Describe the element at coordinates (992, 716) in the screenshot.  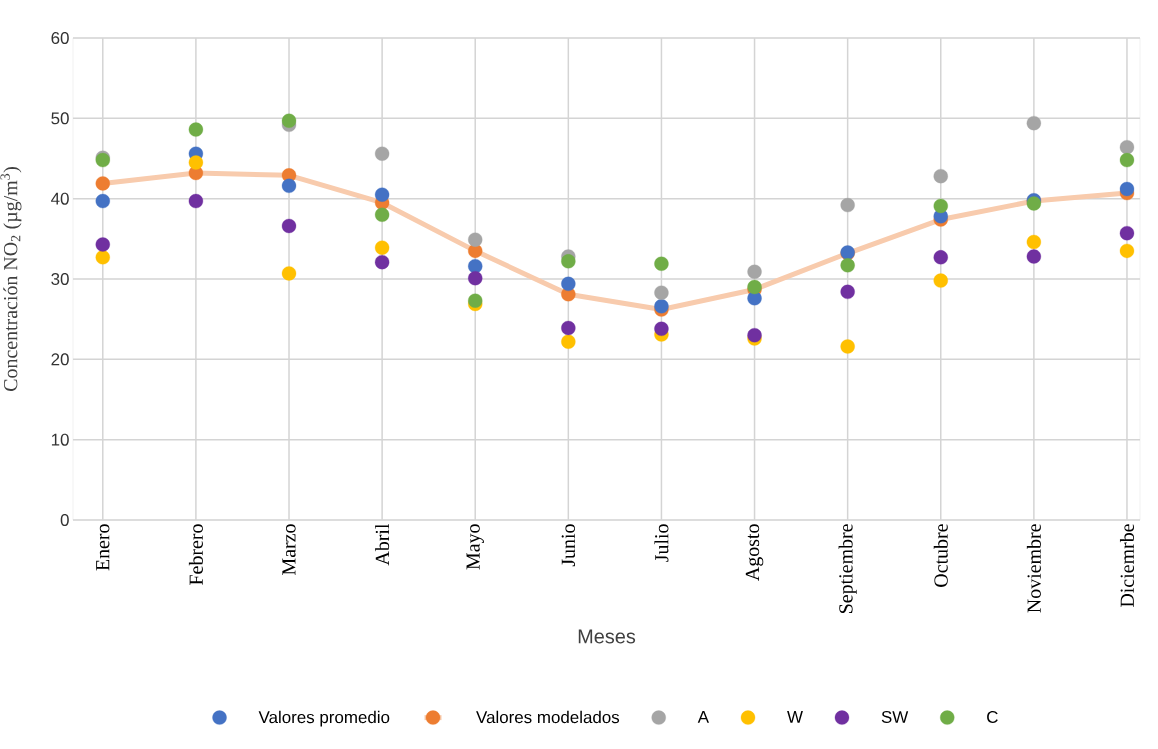
I see `legend-label: C` at that location.